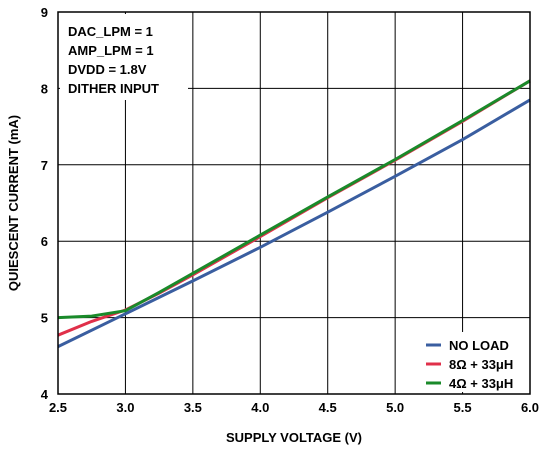 The width and height of the screenshot is (548, 449). Describe the element at coordinates (45, 203) in the screenshot. I see `y-tick-labels: 4 5 6 7 8 9` at that location.